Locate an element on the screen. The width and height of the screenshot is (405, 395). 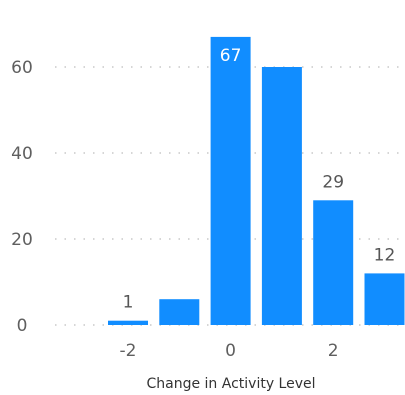
x-tick-label: 2 is located at coordinates (333, 351).